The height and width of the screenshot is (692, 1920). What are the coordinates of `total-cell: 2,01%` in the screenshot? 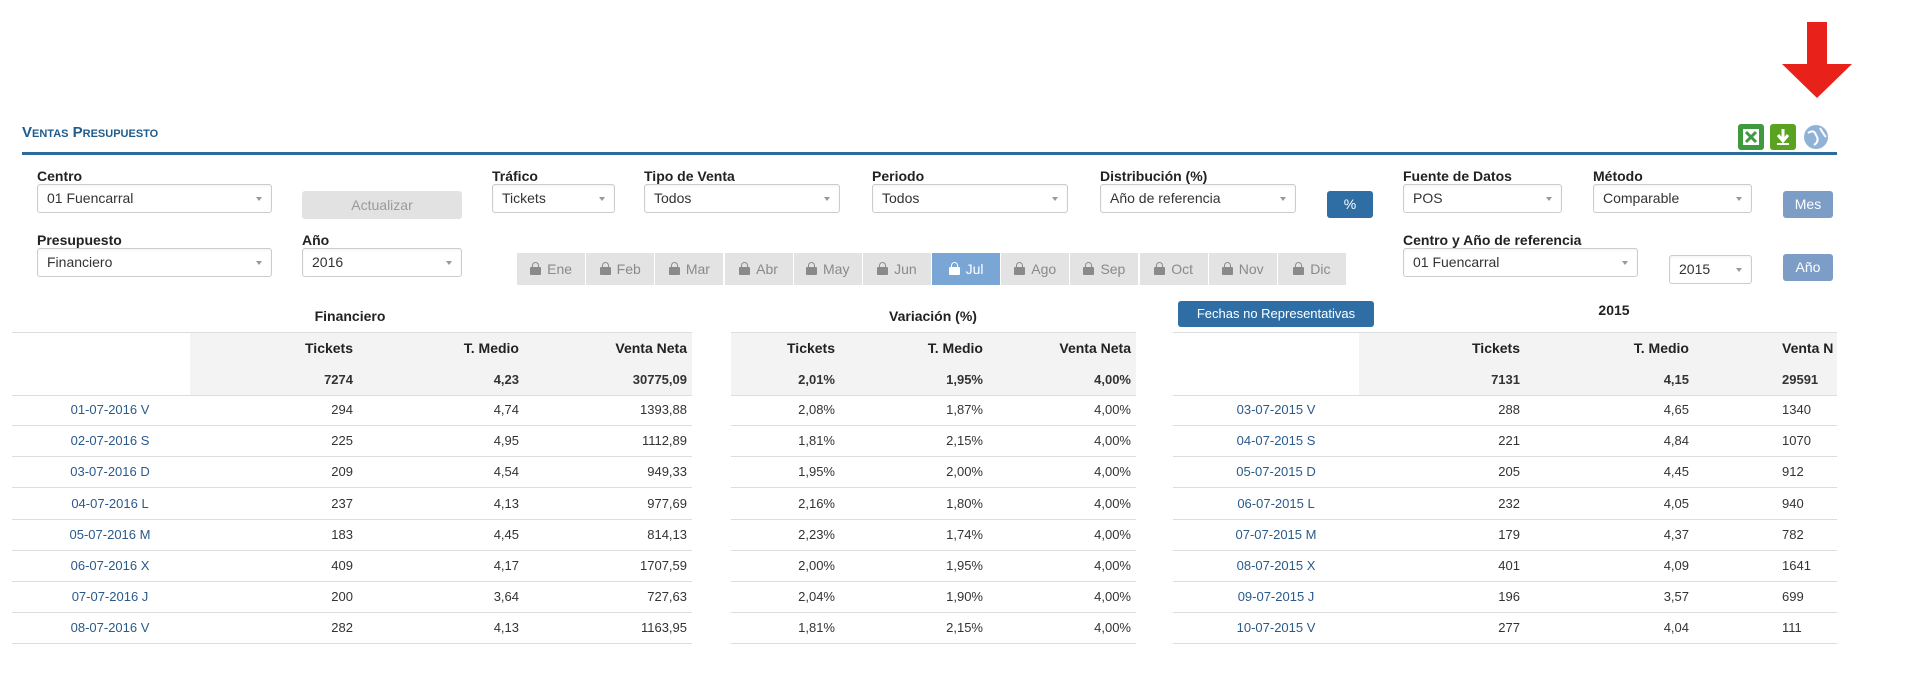 It's located at (816, 379).